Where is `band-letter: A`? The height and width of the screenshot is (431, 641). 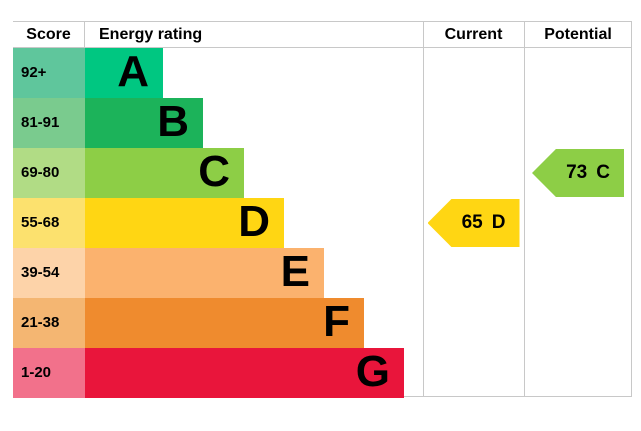 band-letter: A is located at coordinates (133, 71).